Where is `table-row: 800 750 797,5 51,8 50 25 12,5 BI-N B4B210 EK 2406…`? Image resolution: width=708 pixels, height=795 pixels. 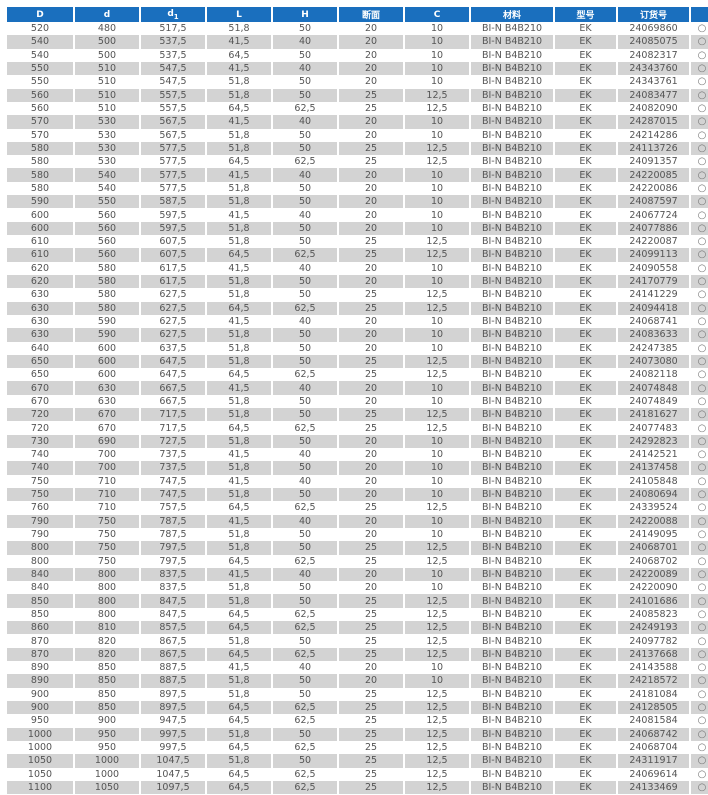
table-row: 800 750 797,5 51,8 50 25 12,5 BI-N B4B210 EK 2406… is located at coordinates (357, 548).